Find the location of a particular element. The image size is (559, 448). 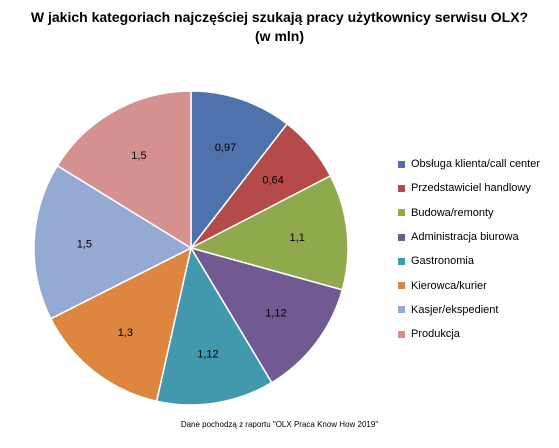

legend-label: Obsługa klienta/call center is located at coordinates (476, 164).